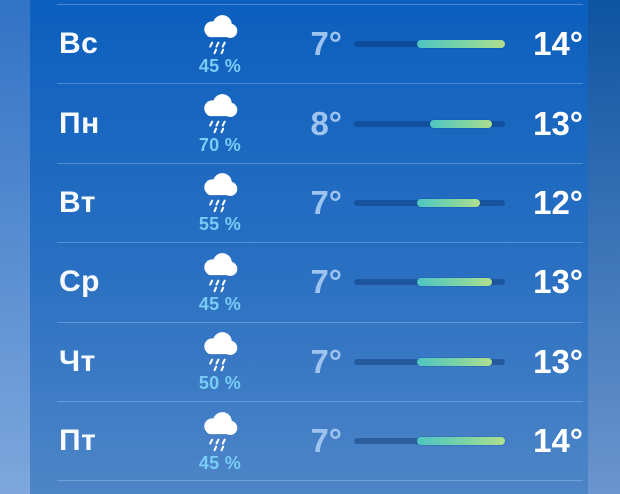 The height and width of the screenshot is (494, 620). Describe the element at coordinates (79, 282) in the screenshot. I see `day-label: Ср` at that location.